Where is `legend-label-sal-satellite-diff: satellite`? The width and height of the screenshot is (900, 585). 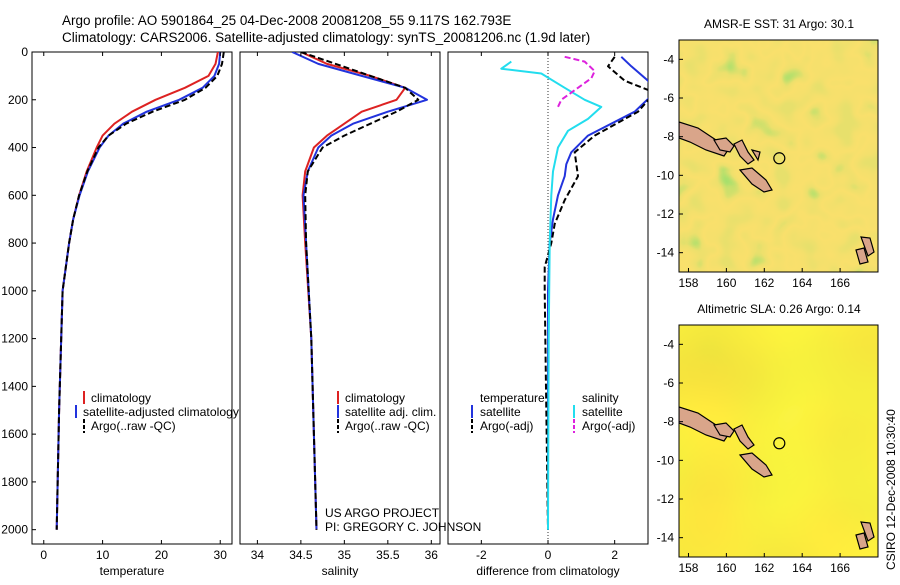 legend-label-sal-satellite-diff: satellite is located at coordinates (602, 412).